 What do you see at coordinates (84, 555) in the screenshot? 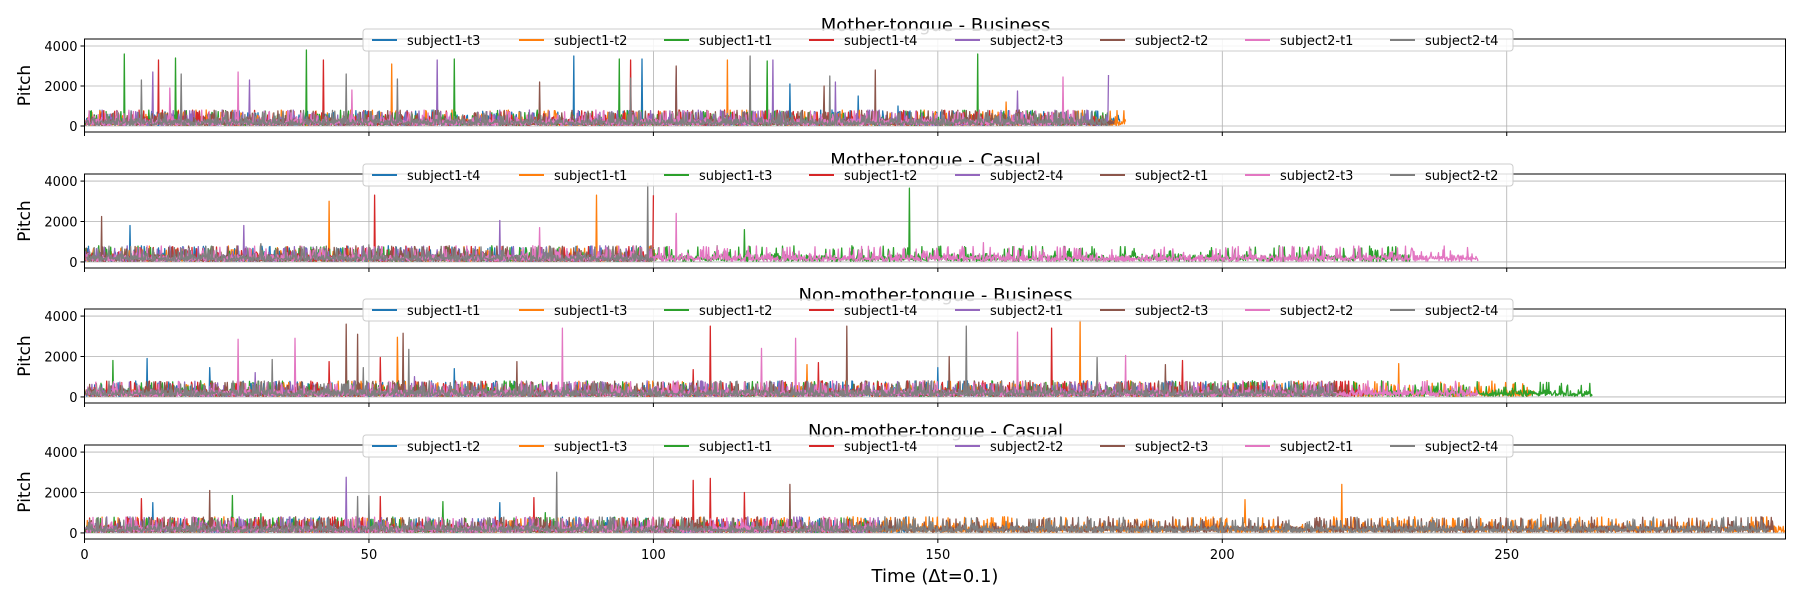
I see `x-tick-label: 0` at bounding box center [84, 555].